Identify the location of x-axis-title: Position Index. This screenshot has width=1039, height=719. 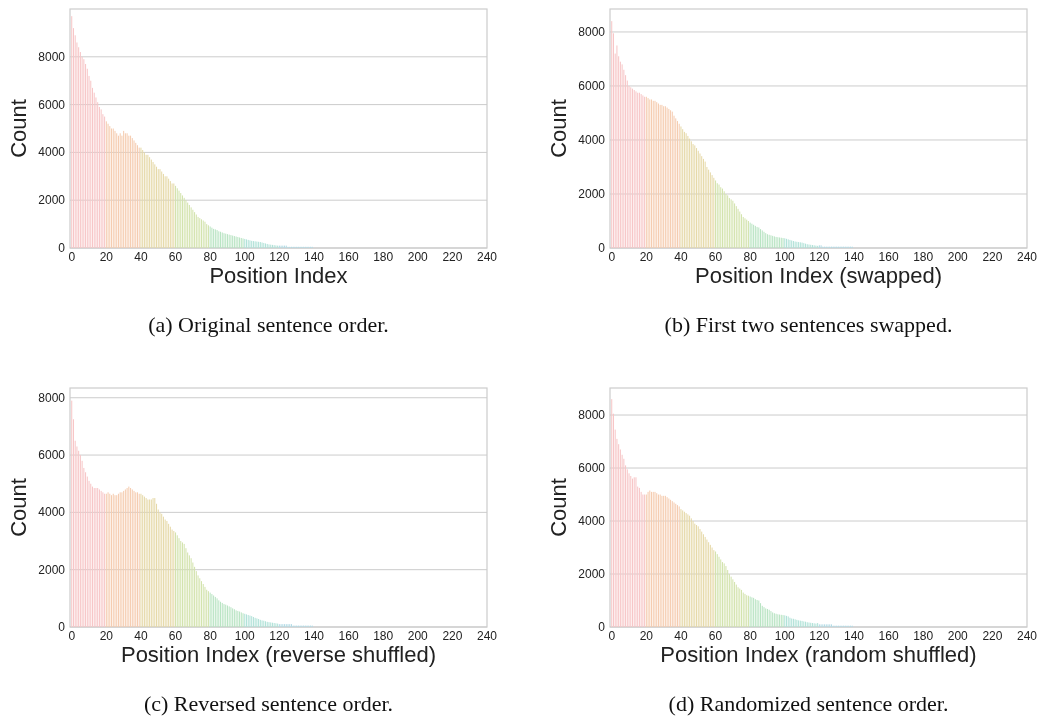
(278, 275).